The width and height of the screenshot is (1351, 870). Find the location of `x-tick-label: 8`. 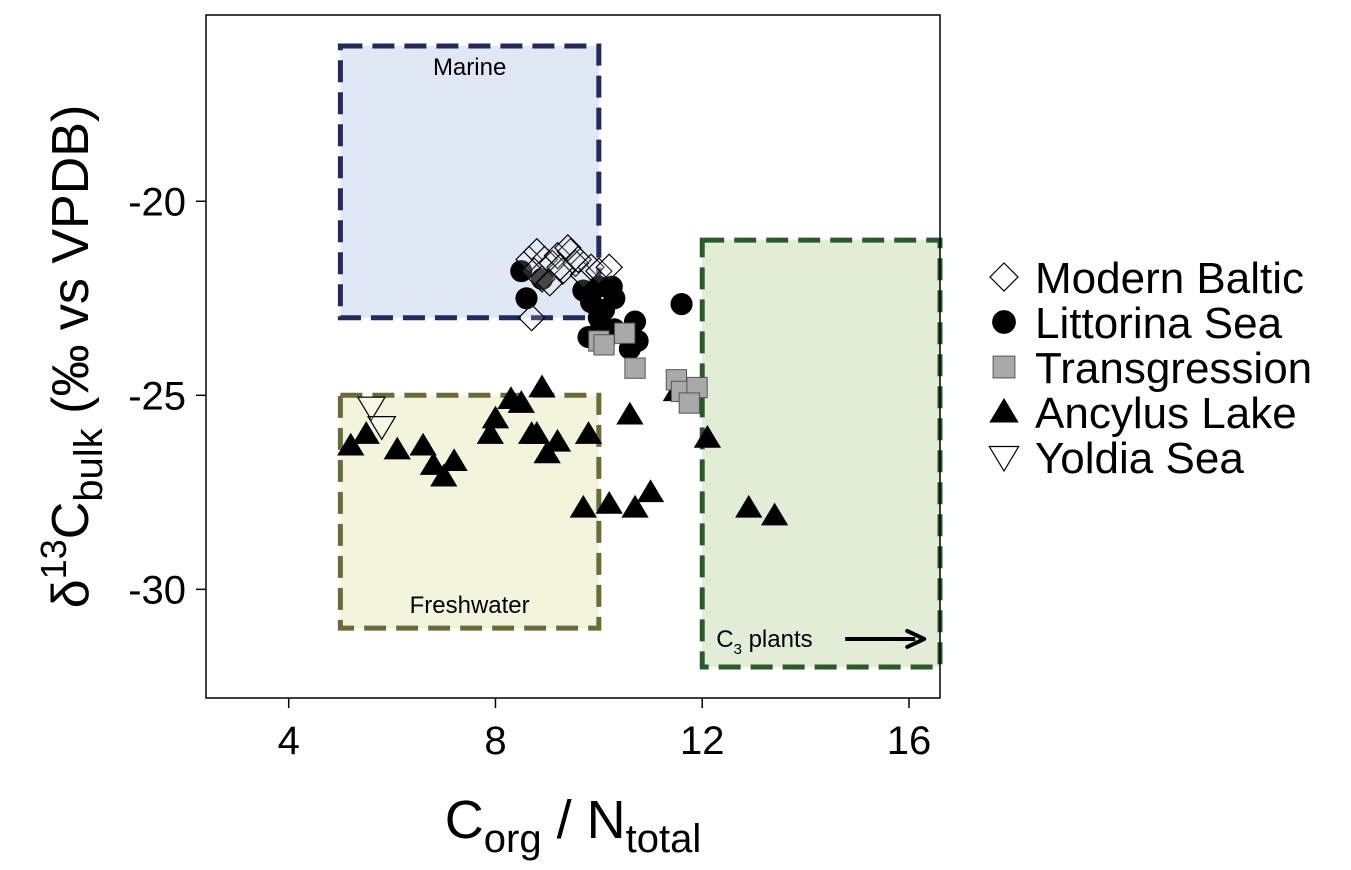

x-tick-label: 8 is located at coordinates (495, 741).